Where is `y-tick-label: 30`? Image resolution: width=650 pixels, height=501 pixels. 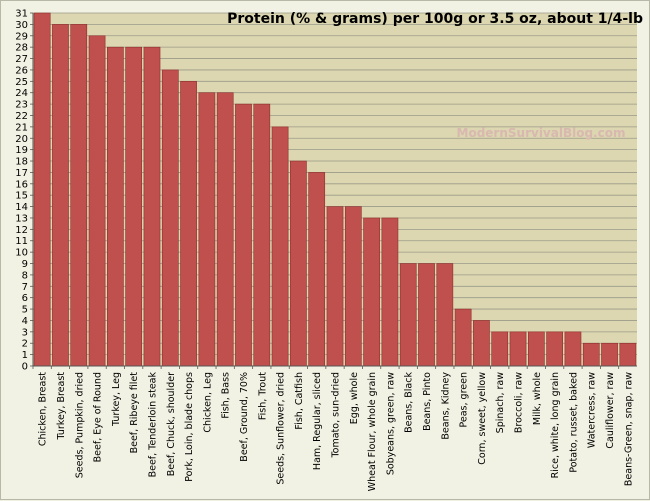
y-tick-label: 30 is located at coordinates (21, 25).